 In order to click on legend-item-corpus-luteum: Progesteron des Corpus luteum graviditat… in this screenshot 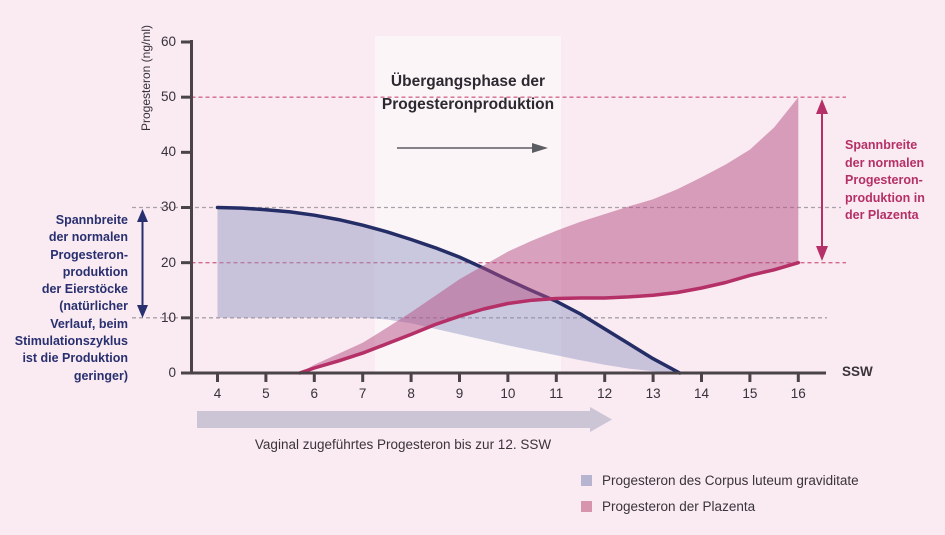, I will do `click(720, 480)`.